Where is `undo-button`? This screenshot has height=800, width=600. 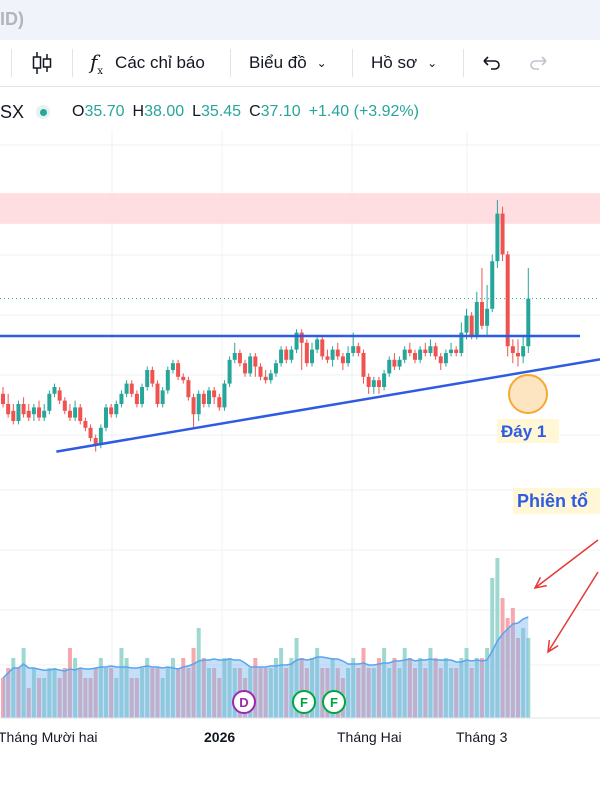
undo-button is located at coordinates (491, 63).